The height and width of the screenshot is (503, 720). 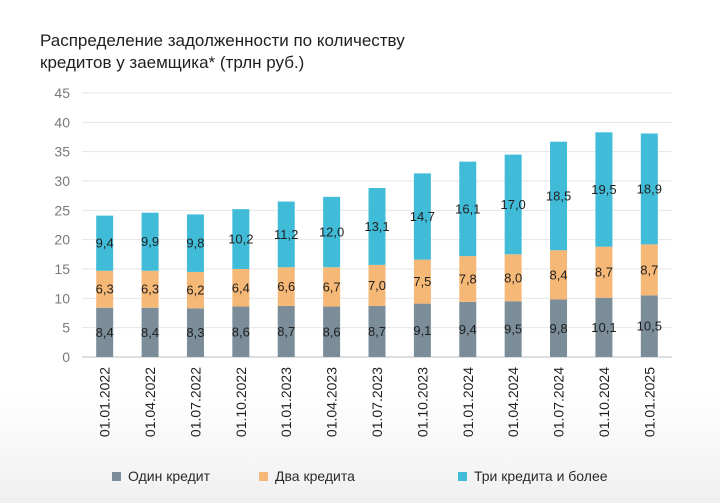 I want to click on data-label: 10,1, so click(x=603, y=327).